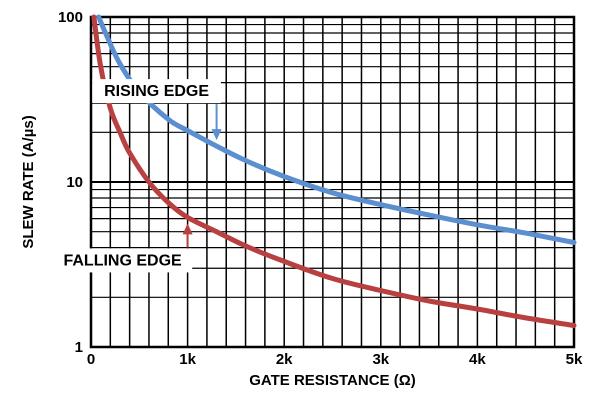 The width and height of the screenshot is (595, 394). What do you see at coordinates (574, 359) in the screenshot?
I see `x-tick-label: 5k` at bounding box center [574, 359].